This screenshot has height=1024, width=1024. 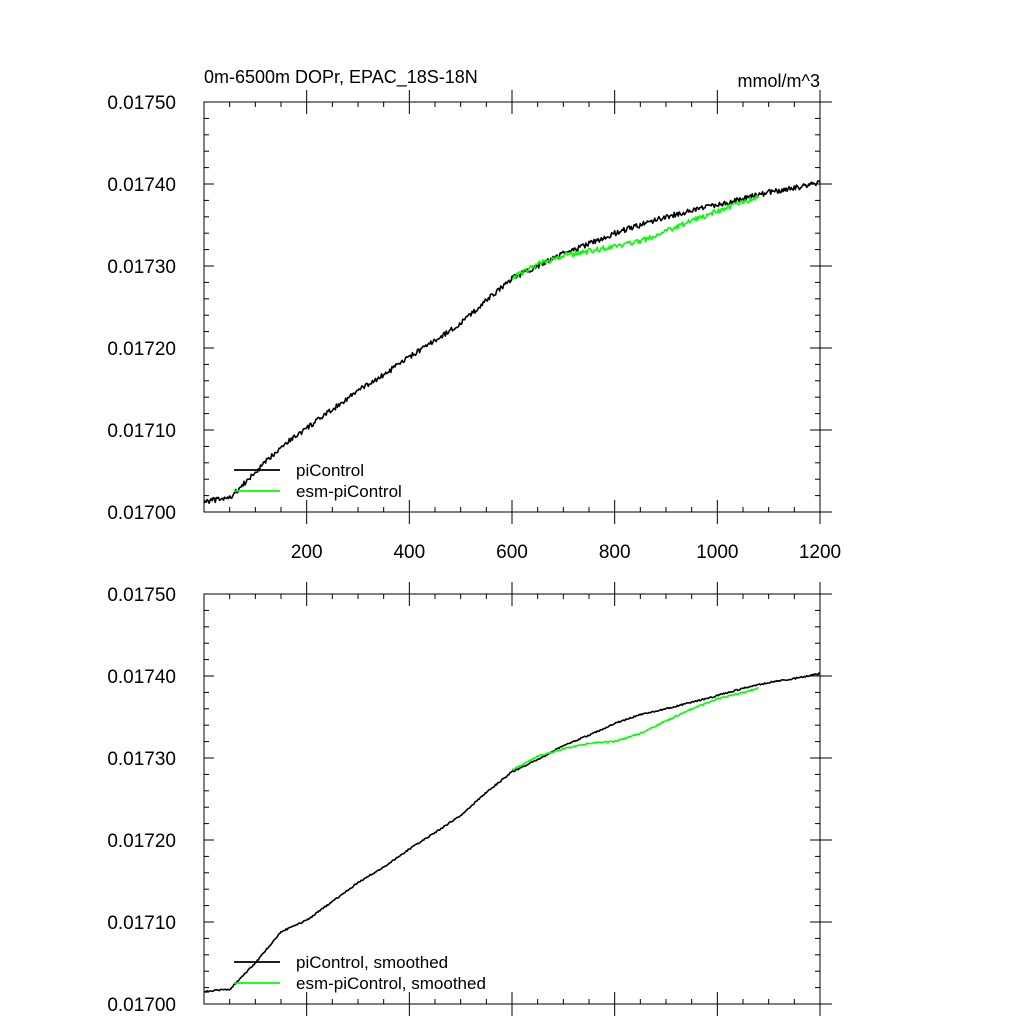 What do you see at coordinates (717, 552) in the screenshot?
I see `x-tick-label: 1000` at bounding box center [717, 552].